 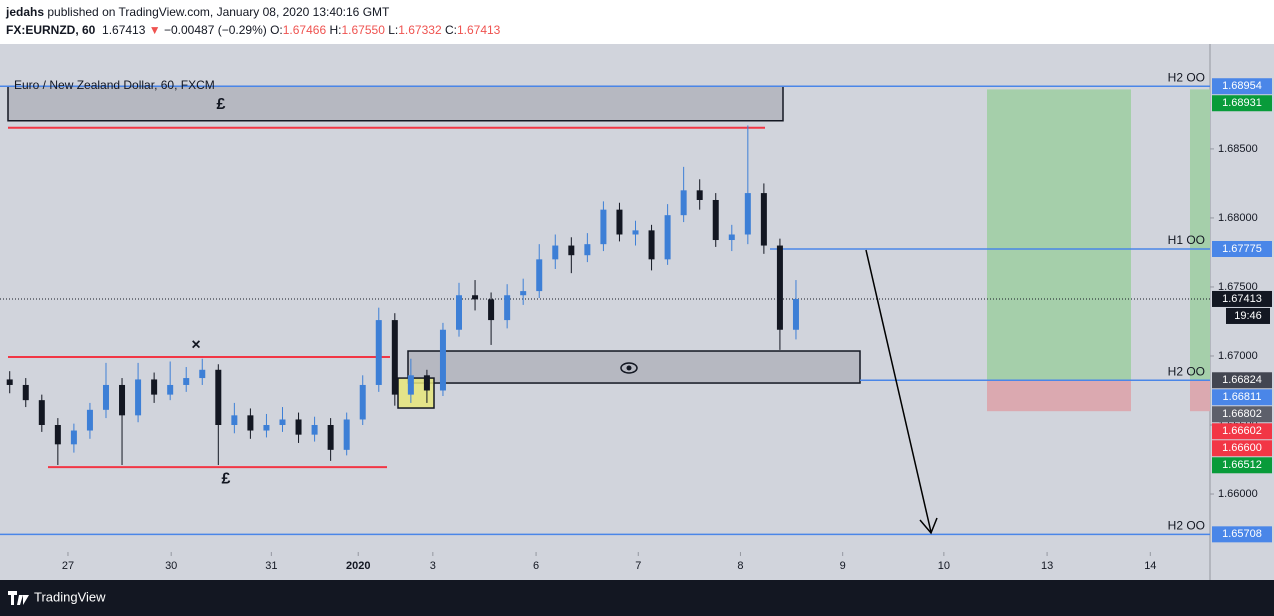 I want to click on price-tag-label: 1.68954, so click(x=1242, y=86).